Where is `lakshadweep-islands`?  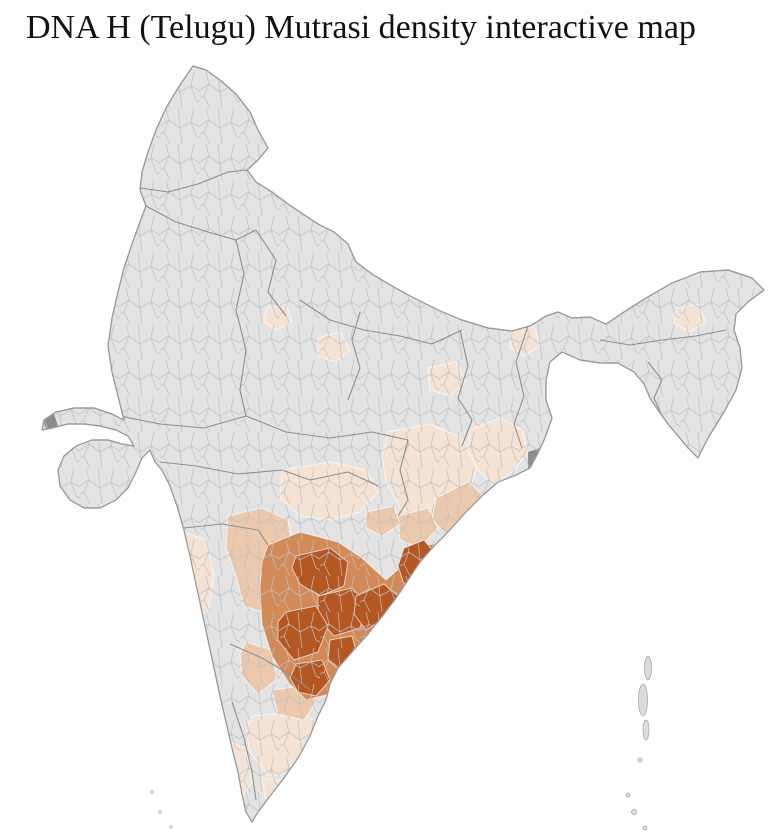 lakshadweep-islands is located at coordinates (161, 809).